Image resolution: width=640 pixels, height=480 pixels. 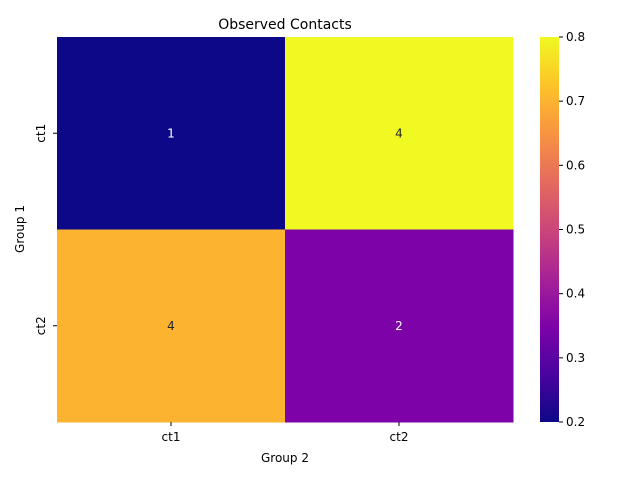 I want to click on cell-annotation: 2, so click(x=399, y=326).